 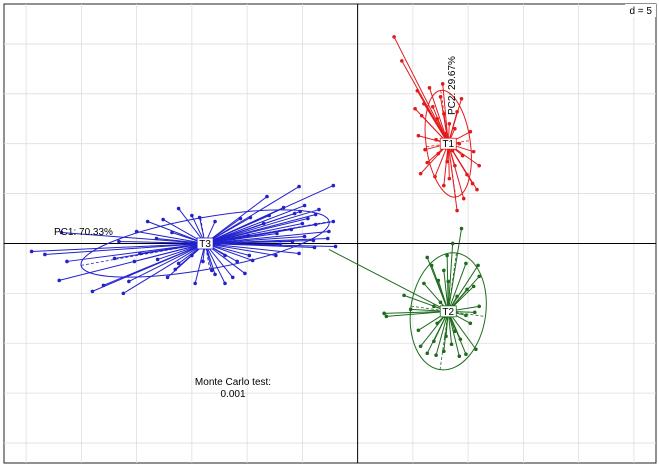 I want to click on annotation-line2: 0.001, so click(x=232, y=394).